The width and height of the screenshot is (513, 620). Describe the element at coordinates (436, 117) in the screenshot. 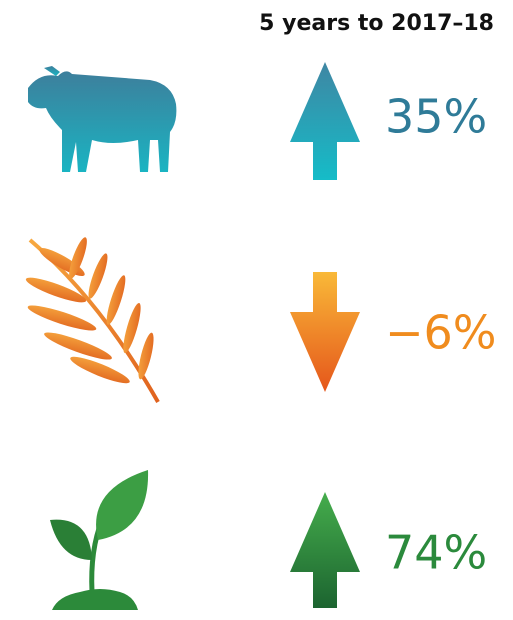

I see `change-value: 35%` at that location.